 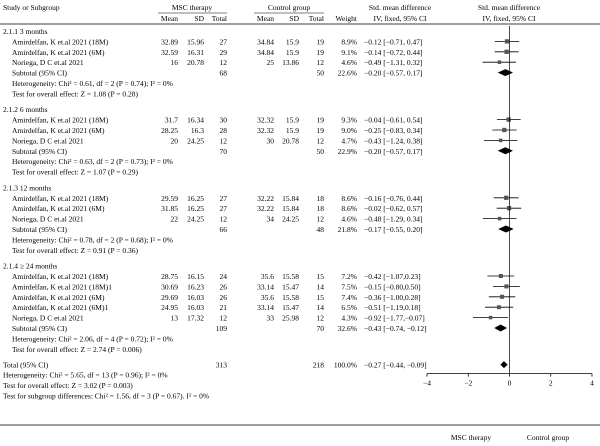 What do you see at coordinates (349, 286) in the screenshot?
I see `study-weight: 7.5%` at bounding box center [349, 286].